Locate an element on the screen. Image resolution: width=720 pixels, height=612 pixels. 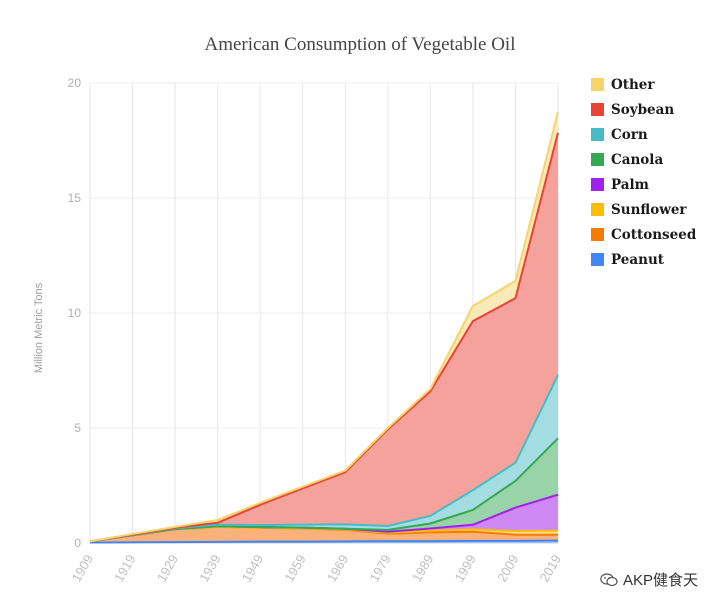
legend-label-other: Other is located at coordinates (633, 85).